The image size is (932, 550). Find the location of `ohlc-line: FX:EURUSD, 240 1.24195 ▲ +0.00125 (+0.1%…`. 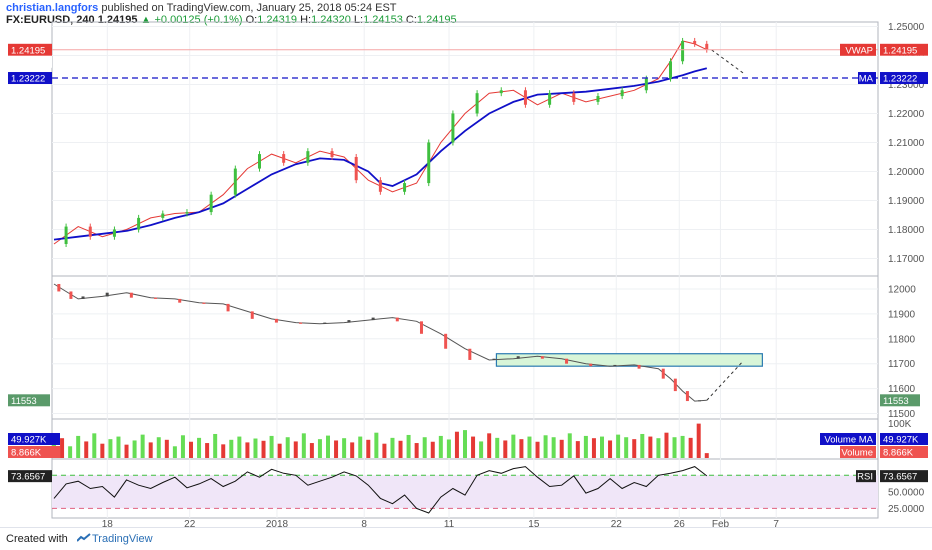

ohlc-line: FX:EURUSD, 240 1.24195 ▲ +0.00125 (+0.1%… is located at coordinates (231, 20).